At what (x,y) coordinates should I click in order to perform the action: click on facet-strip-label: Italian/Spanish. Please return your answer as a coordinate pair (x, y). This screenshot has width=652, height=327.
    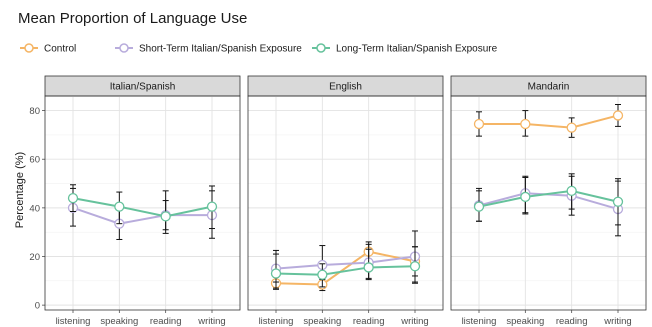
    Looking at the image, I should click on (143, 87).